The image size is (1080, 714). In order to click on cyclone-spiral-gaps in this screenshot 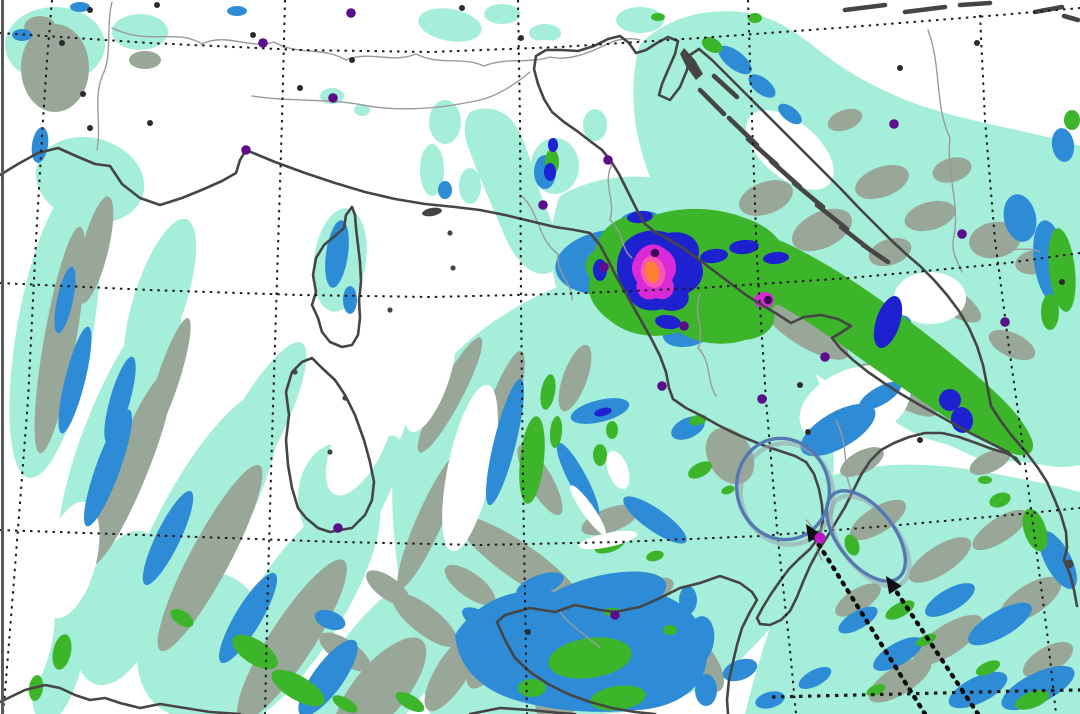, I will do `click(604, 500)`.